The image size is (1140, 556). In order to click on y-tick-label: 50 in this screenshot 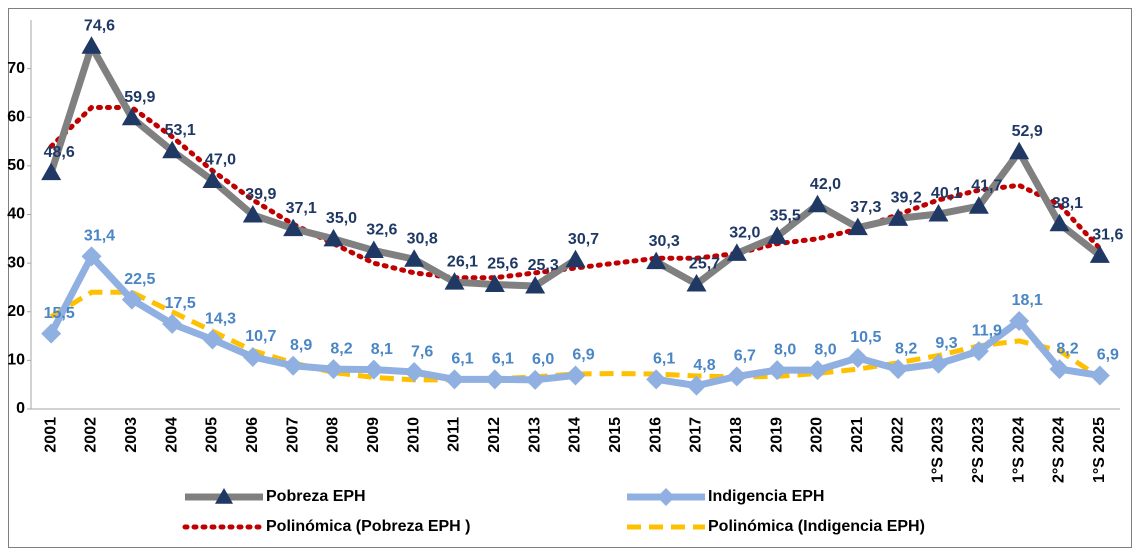, I will do `click(16, 165)`.